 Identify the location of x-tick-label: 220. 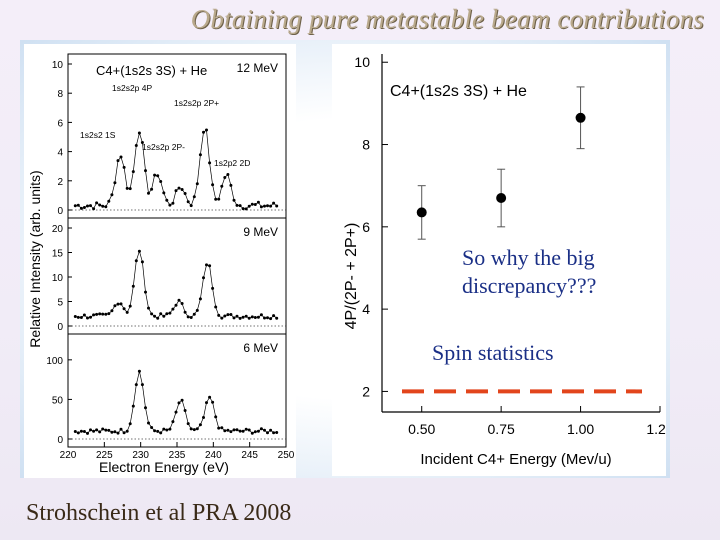
(68, 455).